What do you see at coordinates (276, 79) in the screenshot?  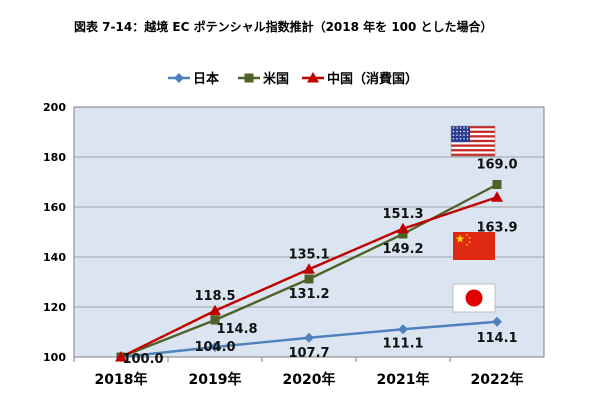 I see `legend-label: 米国` at bounding box center [276, 79].